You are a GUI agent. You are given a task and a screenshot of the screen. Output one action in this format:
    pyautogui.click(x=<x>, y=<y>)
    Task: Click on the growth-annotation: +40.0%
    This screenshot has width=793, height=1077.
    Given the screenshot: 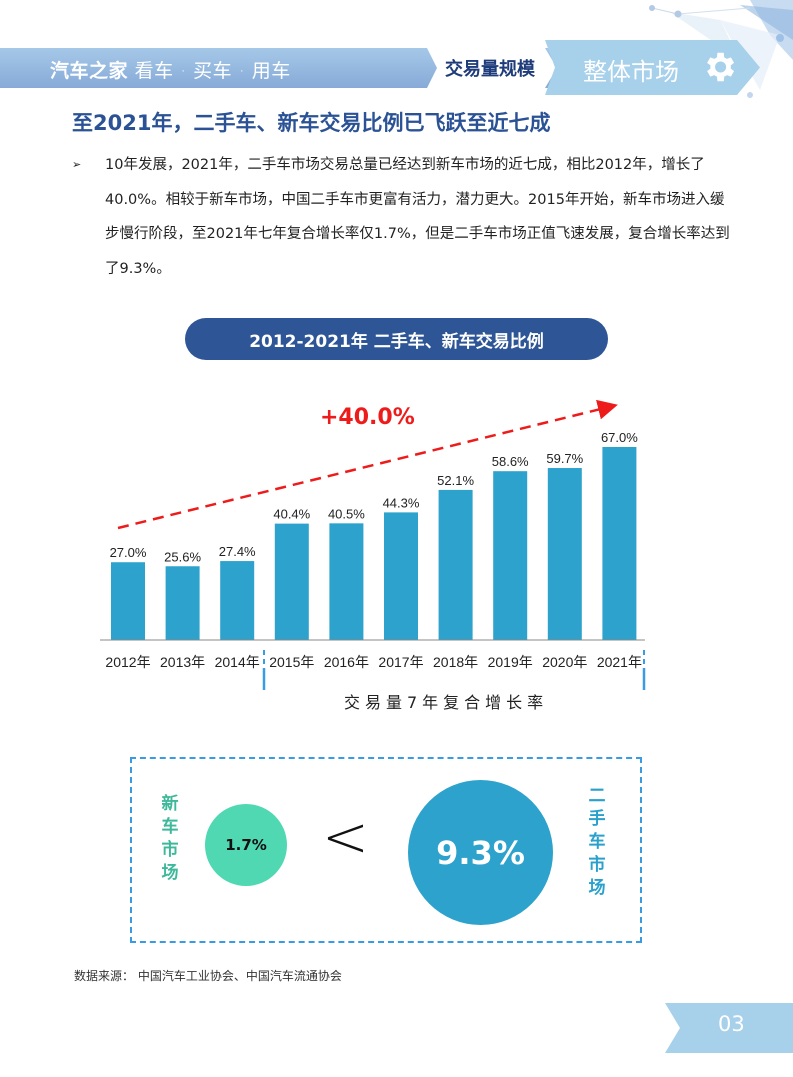 What is the action you would take?
    pyautogui.click(x=367, y=417)
    